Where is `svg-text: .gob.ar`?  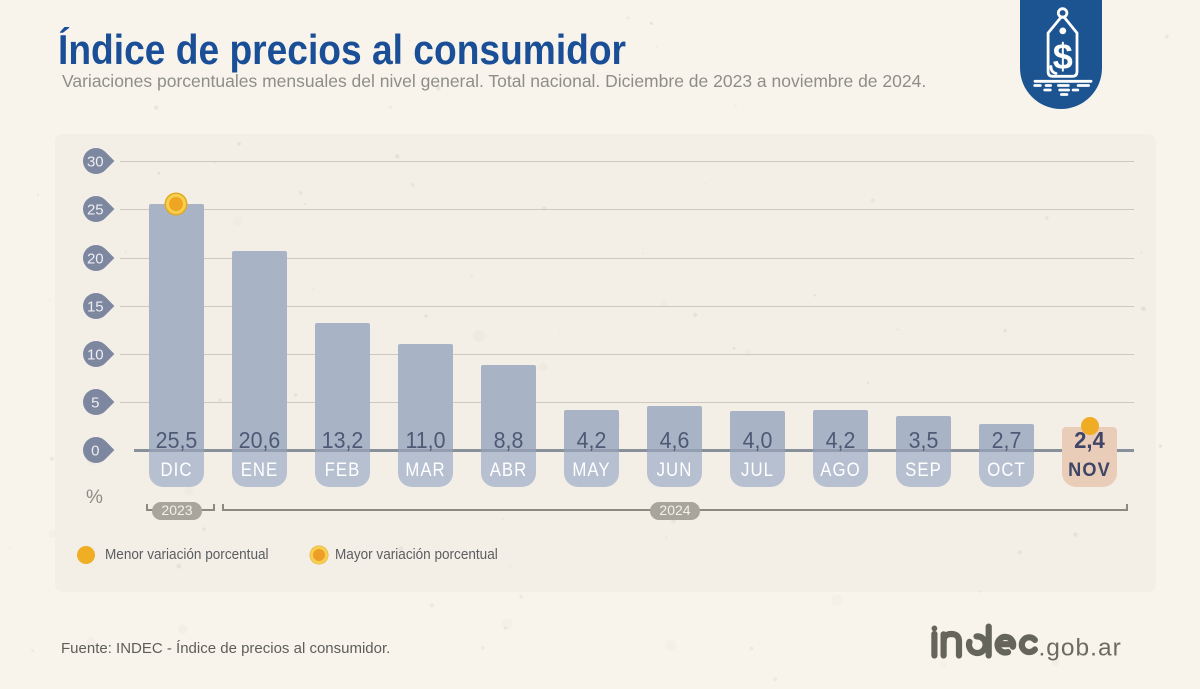 svg-text: .gob.ar is located at coordinates (1080, 648).